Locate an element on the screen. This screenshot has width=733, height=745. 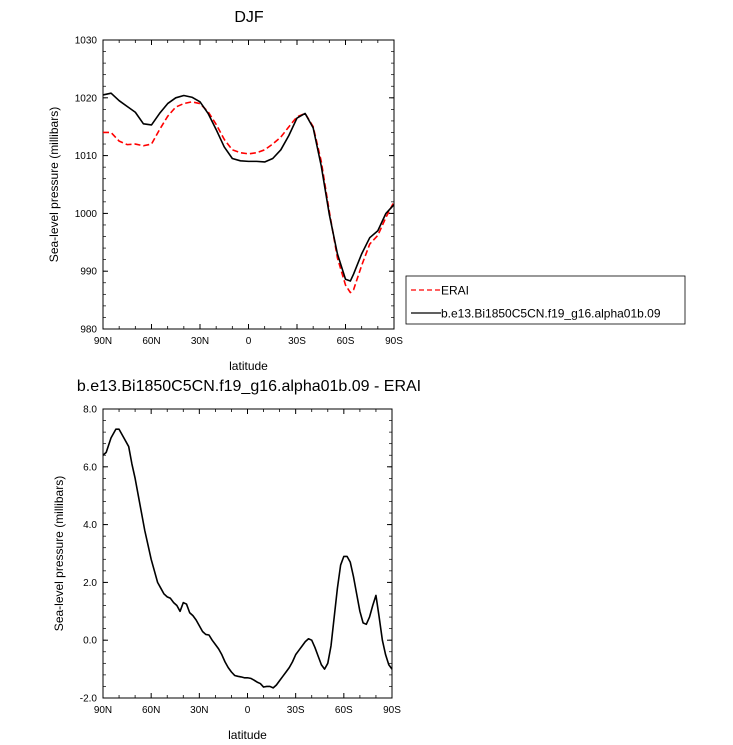
y-tick-label: 6.0 is located at coordinates (90, 467).